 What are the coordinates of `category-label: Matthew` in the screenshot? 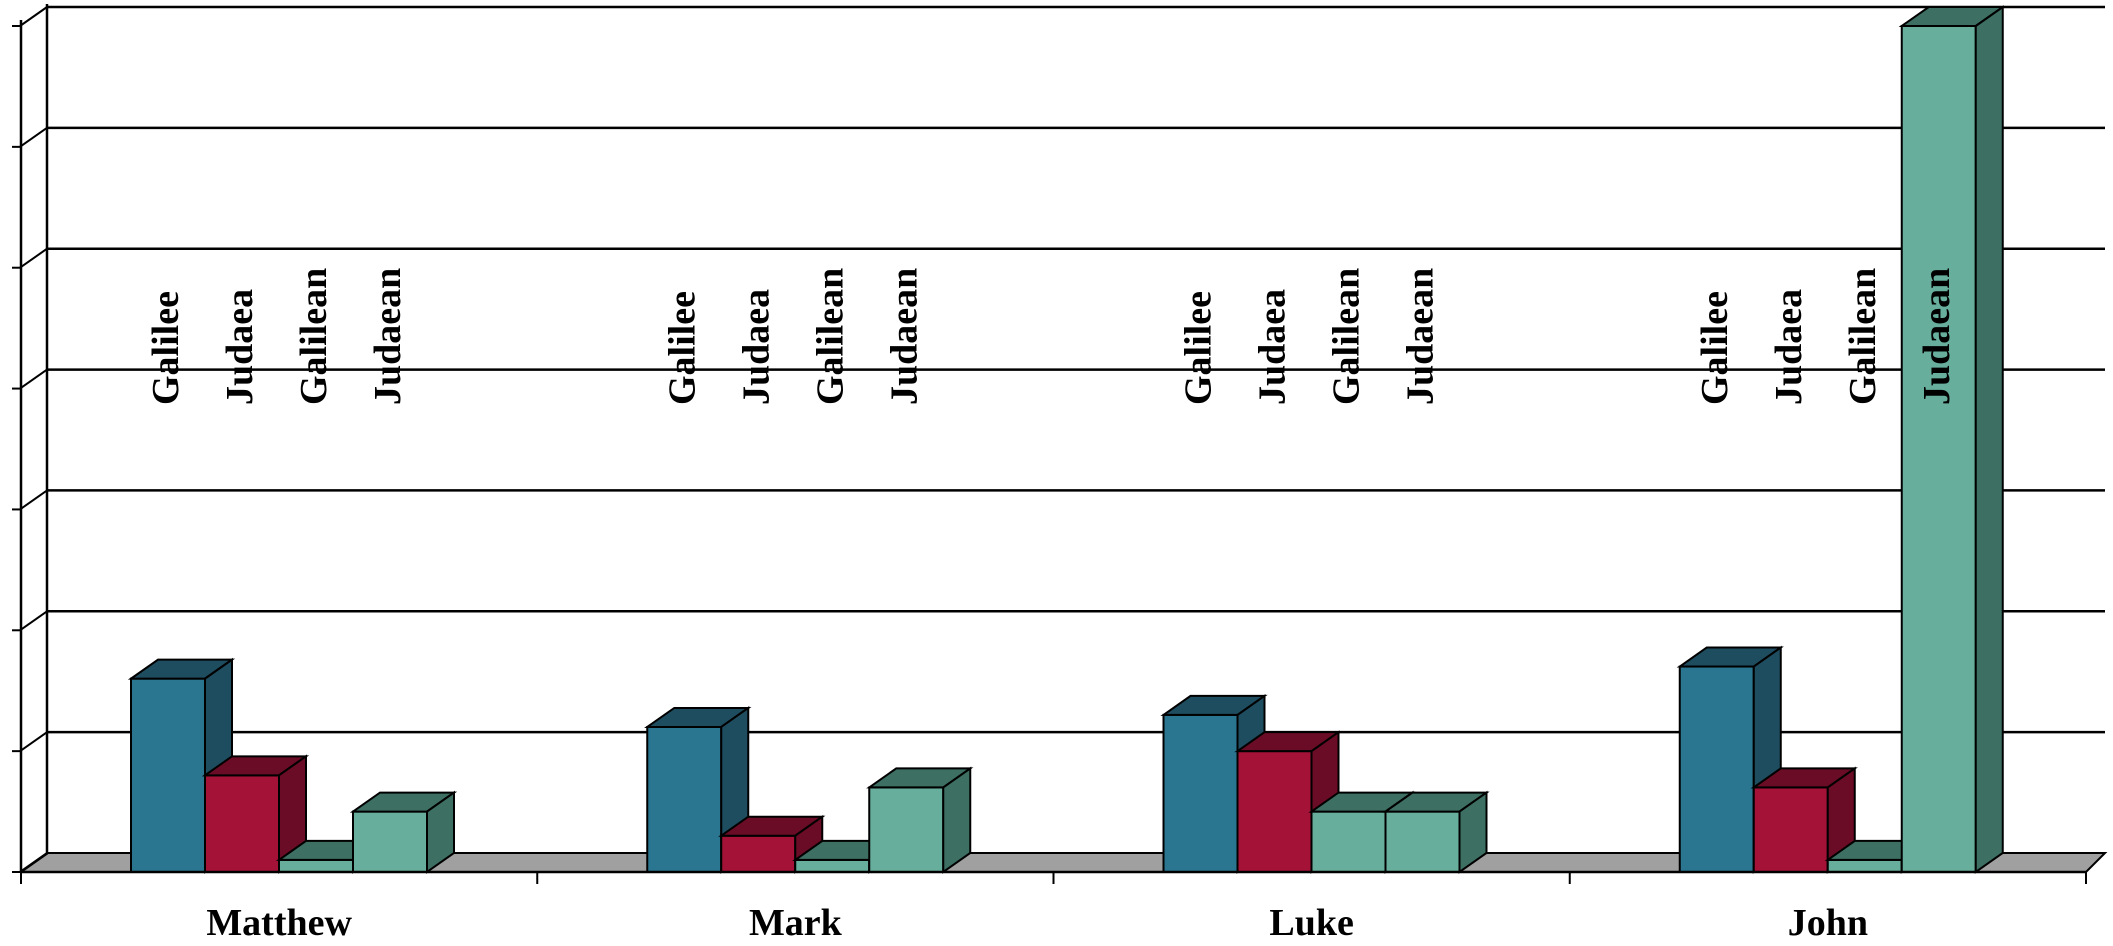 It's located at (279, 923).